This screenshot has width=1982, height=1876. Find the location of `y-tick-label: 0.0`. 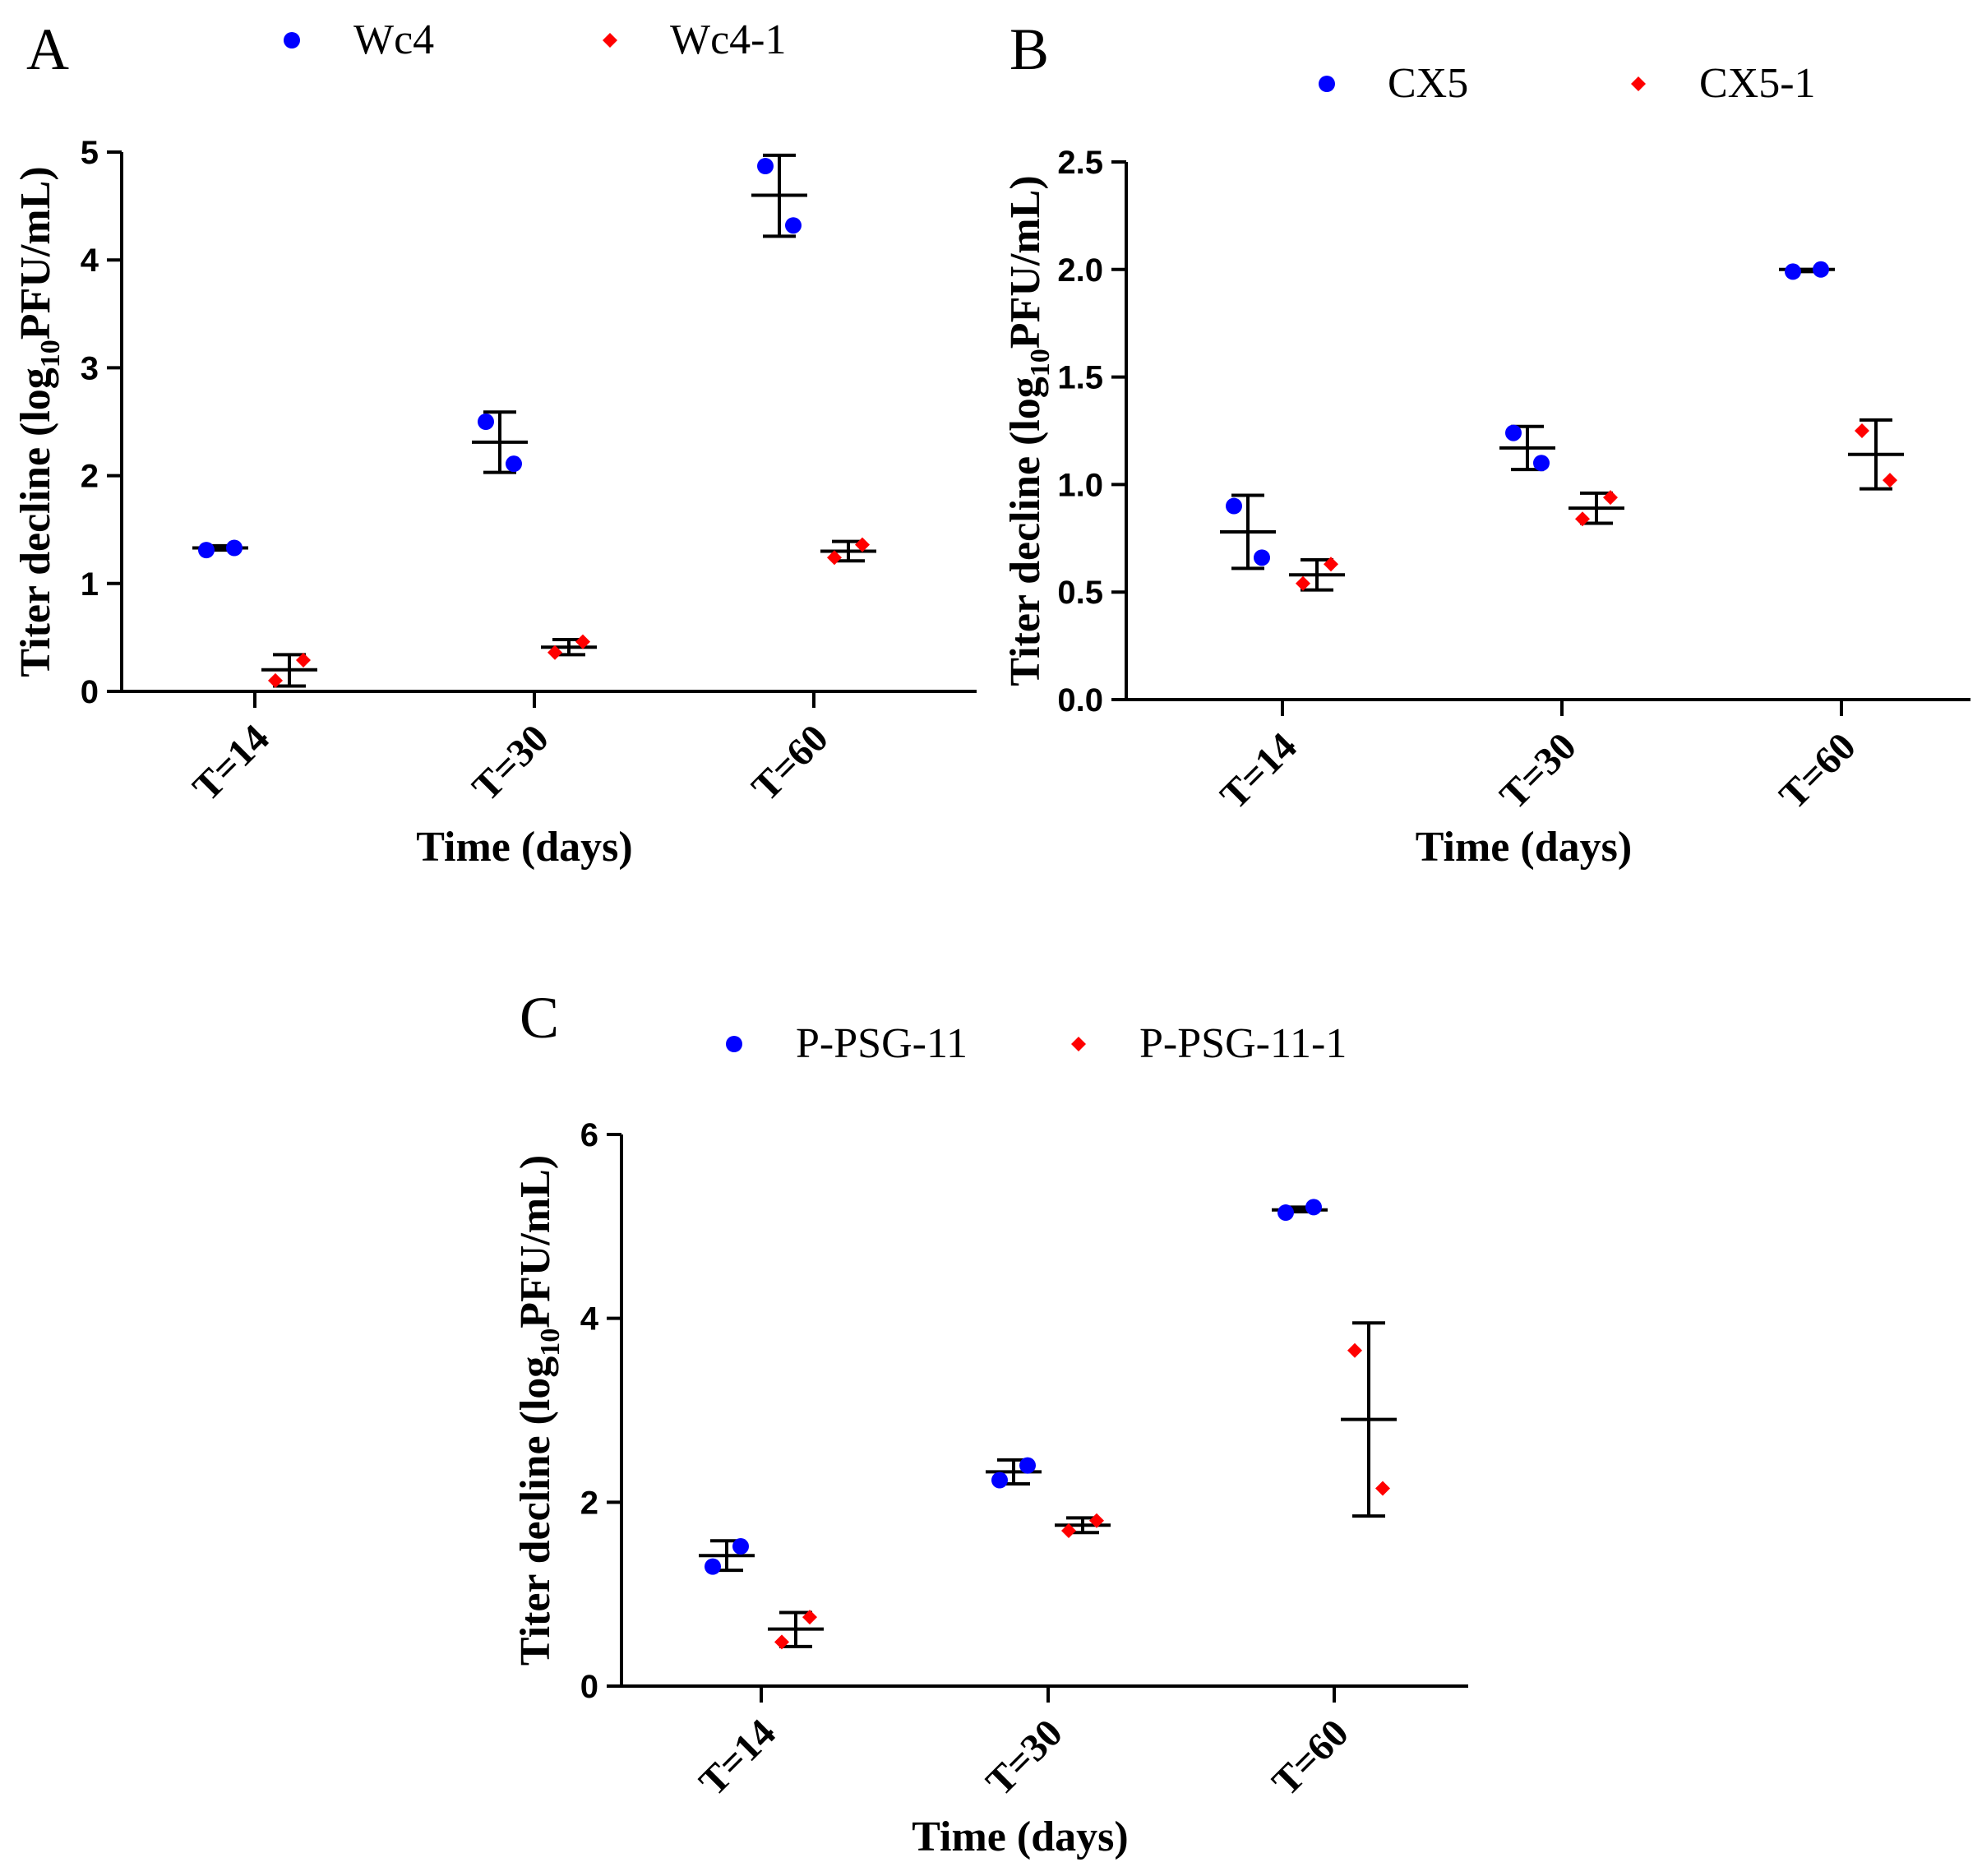

y-tick-label: 0.0 is located at coordinates (1080, 700).